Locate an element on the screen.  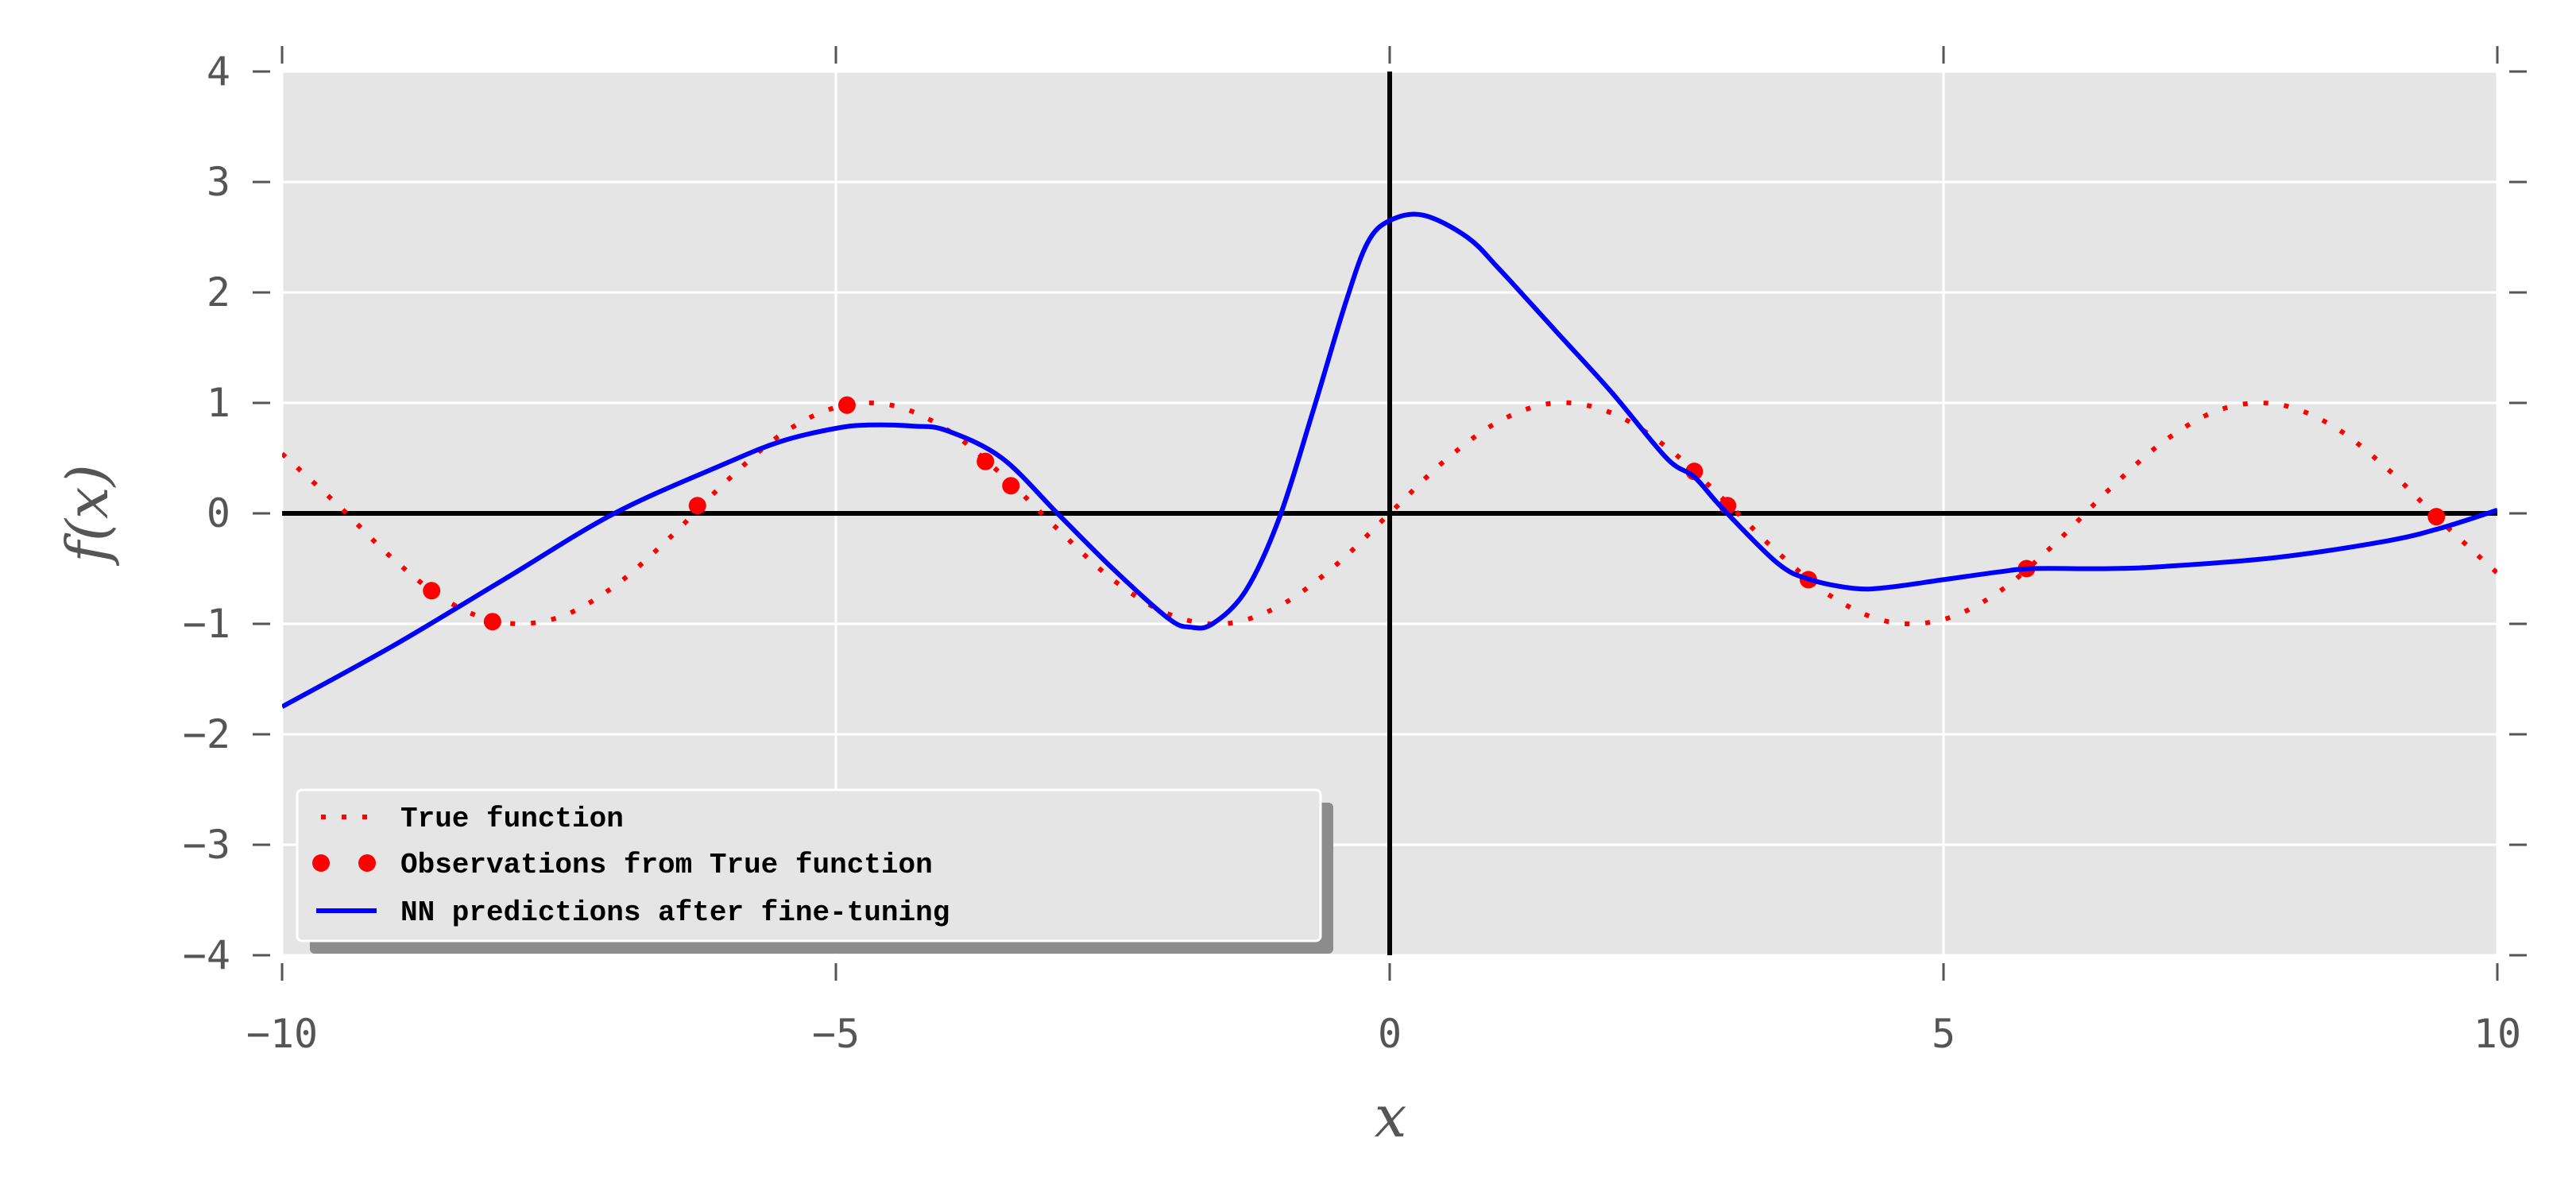
y-tick-label: −3 is located at coordinates (206, 845).